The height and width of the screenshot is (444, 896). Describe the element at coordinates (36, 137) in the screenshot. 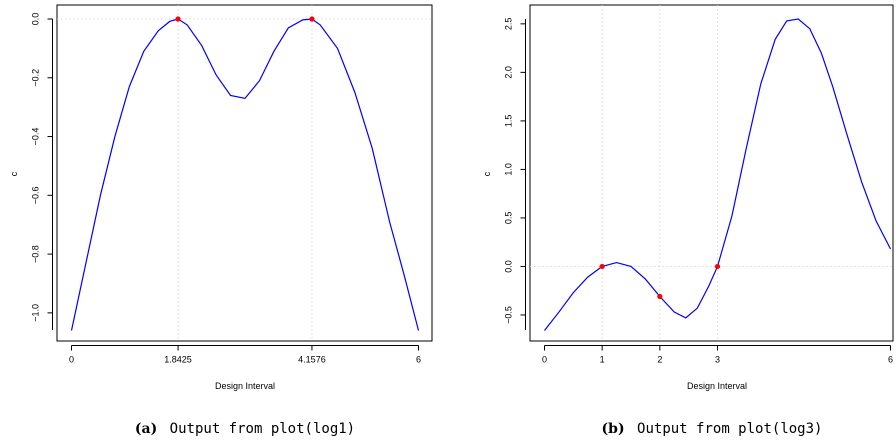

I see `panel-a-y-tick-label-2: −0.4` at that location.